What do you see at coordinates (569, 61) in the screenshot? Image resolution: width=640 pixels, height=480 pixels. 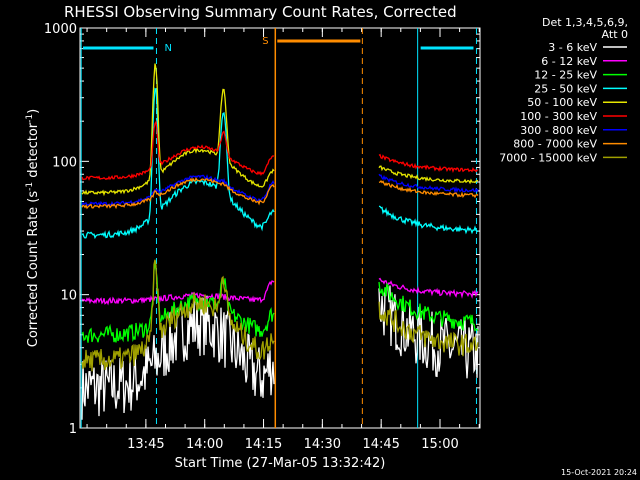 I see `legend-entry-label: 6 - 12 keV` at bounding box center [569, 61].